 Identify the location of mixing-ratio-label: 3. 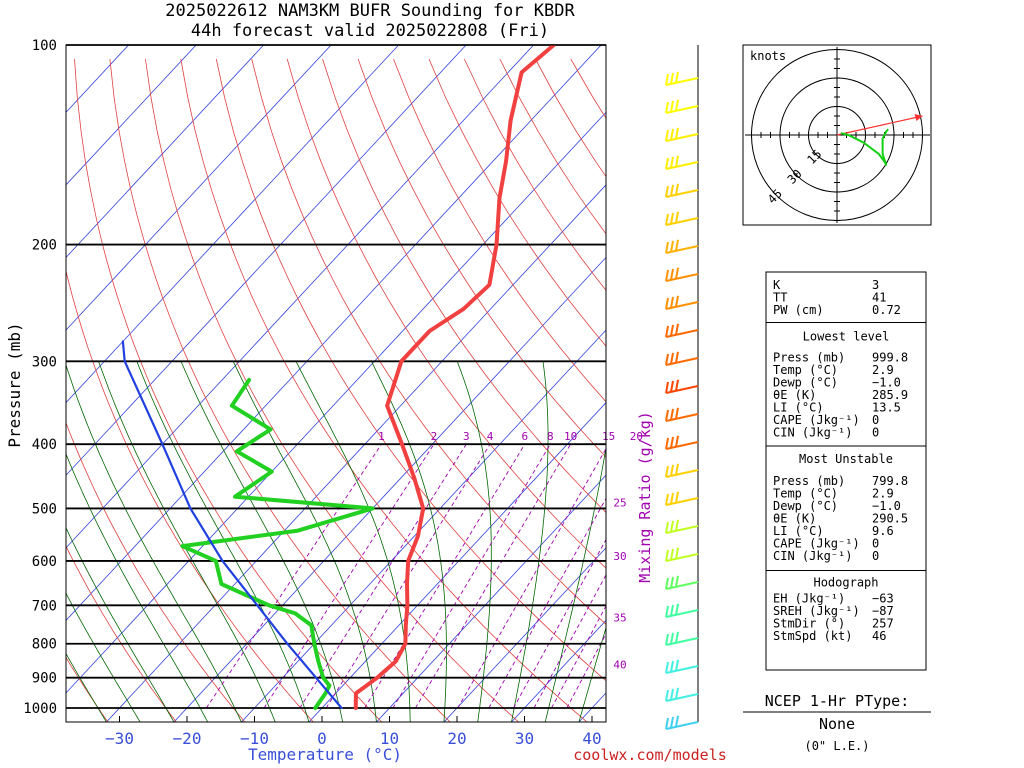
(466, 436).